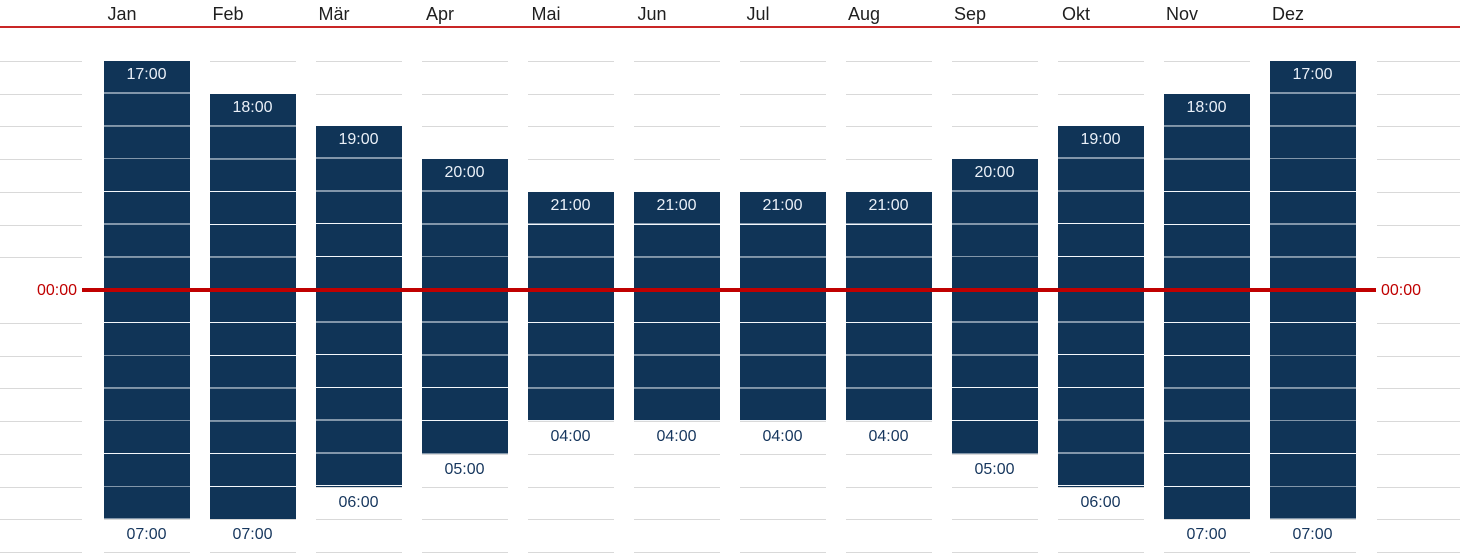 The image size is (1460, 557). Describe the element at coordinates (864, 14) in the screenshot. I see `month-label: Aug` at that location.